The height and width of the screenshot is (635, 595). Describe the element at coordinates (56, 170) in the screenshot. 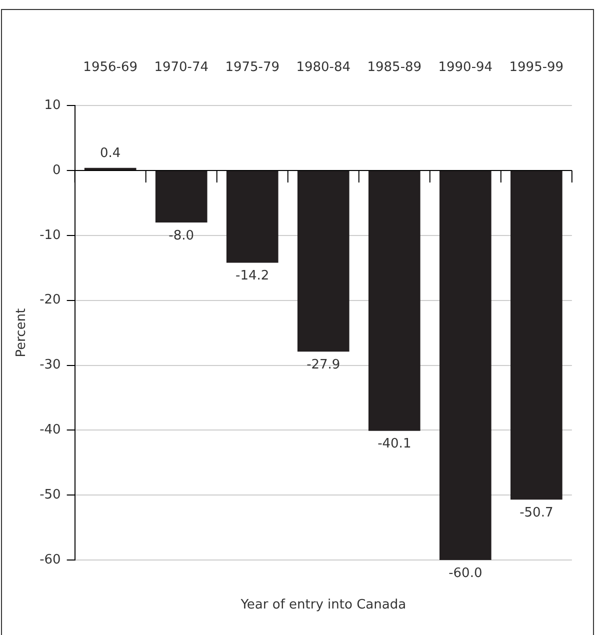

I see `y-tick-label: 0` at that location.